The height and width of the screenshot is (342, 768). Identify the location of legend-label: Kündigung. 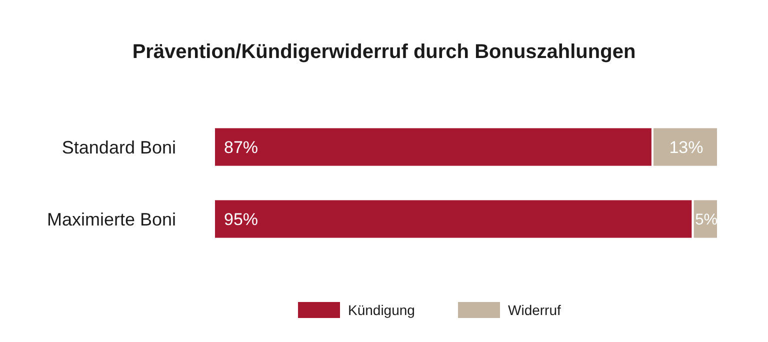
(381, 310).